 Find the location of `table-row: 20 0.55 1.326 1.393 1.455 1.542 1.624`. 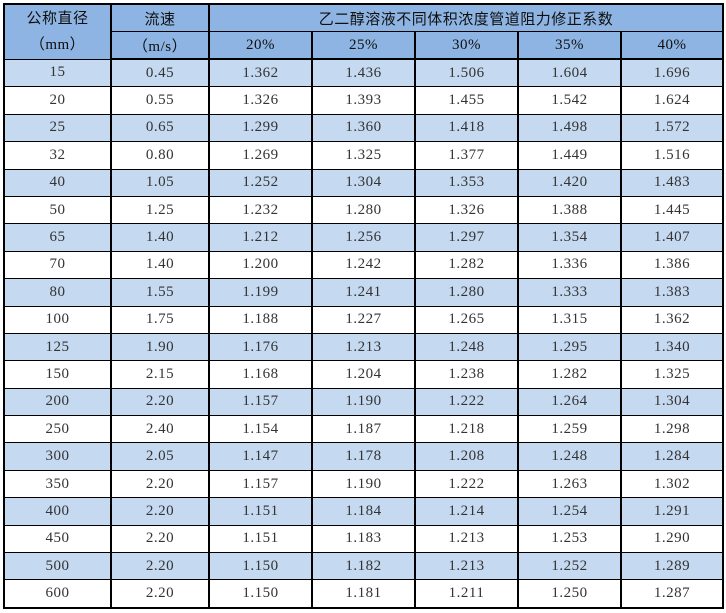

table-row: 20 0.55 1.326 1.393 1.455 1.542 1.624 is located at coordinates (364, 100).